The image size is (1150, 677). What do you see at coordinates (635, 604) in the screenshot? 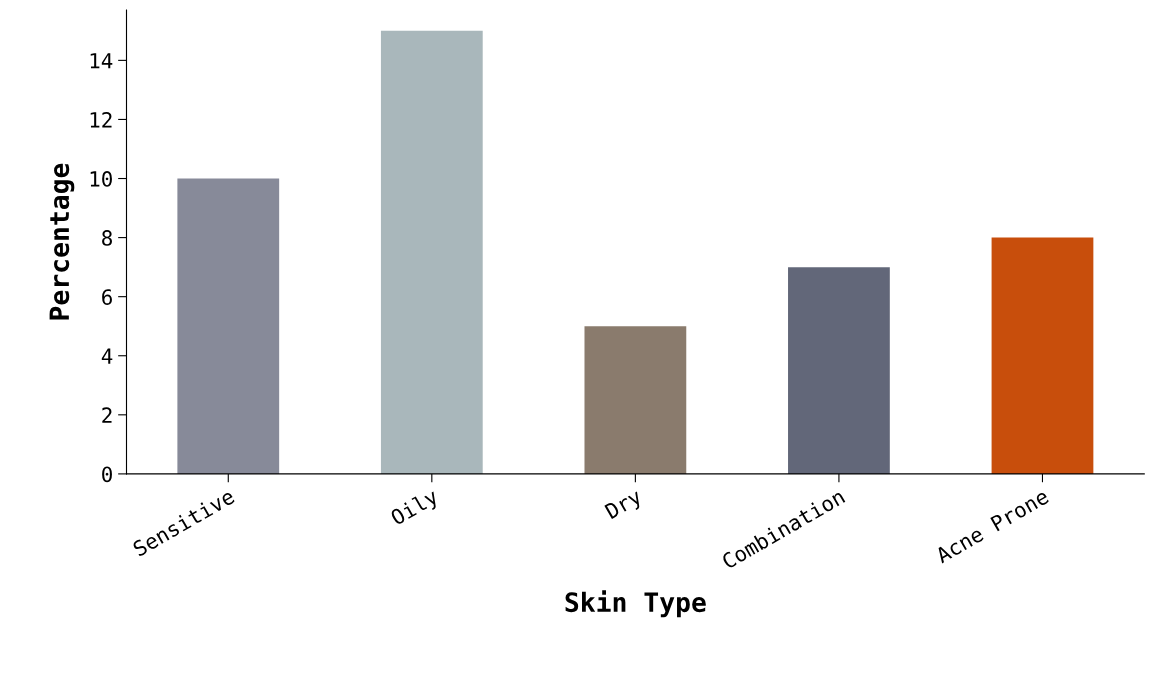
I see `x-axis-title: Skin Type` at bounding box center [635, 604].